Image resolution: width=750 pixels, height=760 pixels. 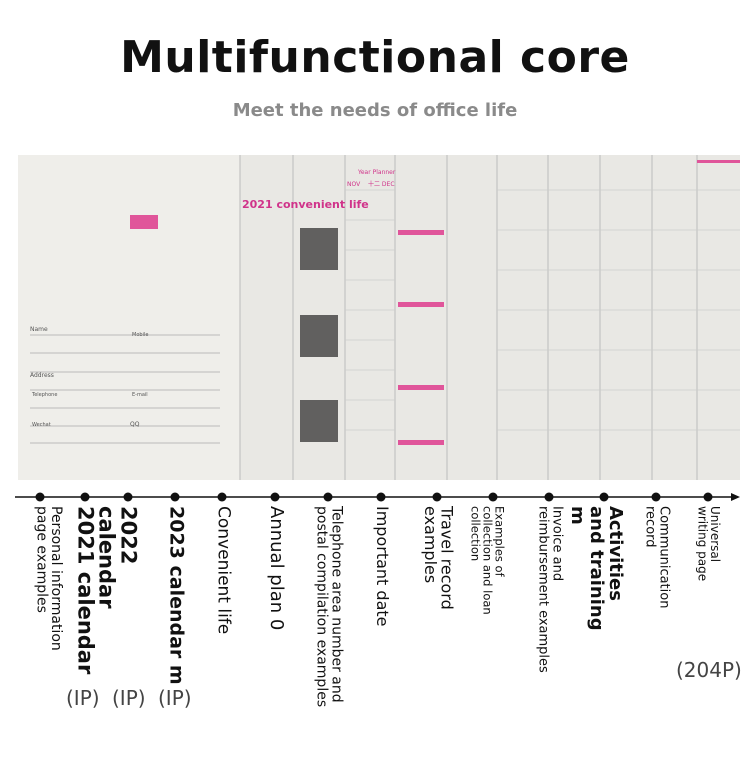 I want to click on month-label: NOV, so click(x=354, y=184).